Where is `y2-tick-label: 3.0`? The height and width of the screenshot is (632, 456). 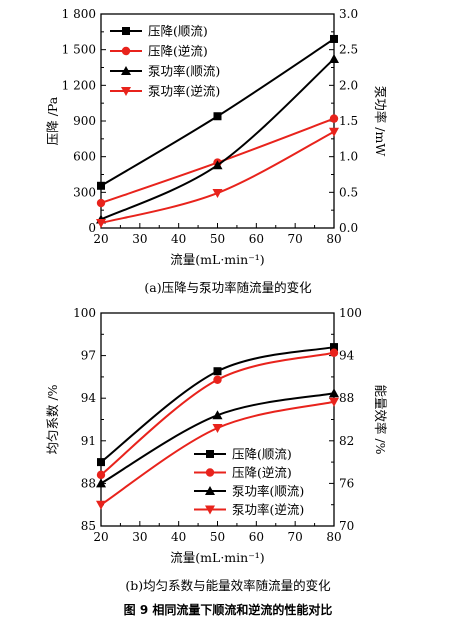 y2-tick-label: 3.0 is located at coordinates (348, 14).